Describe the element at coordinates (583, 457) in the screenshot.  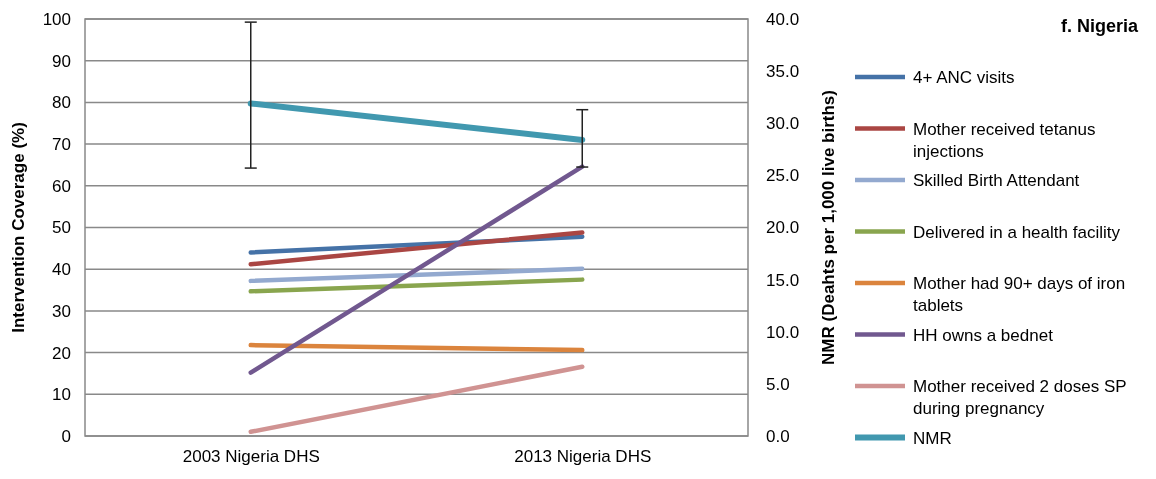
I see `x-tick-label: 2013 Nigeria DHS` at that location.